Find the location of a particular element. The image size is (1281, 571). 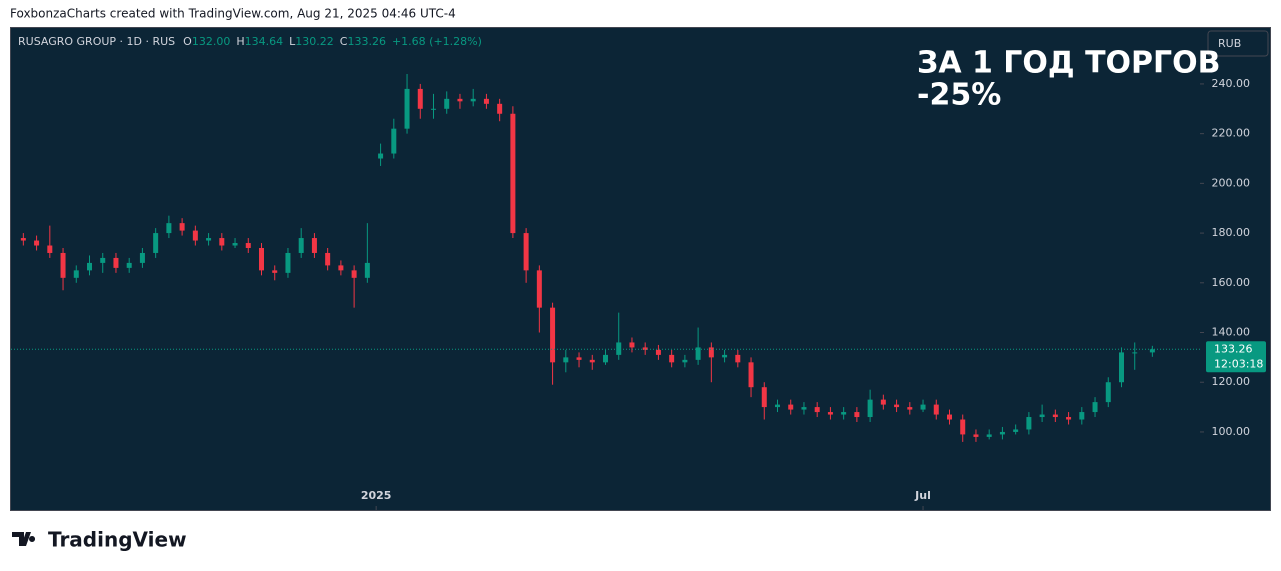

currency-box is located at coordinates (1238, 43).